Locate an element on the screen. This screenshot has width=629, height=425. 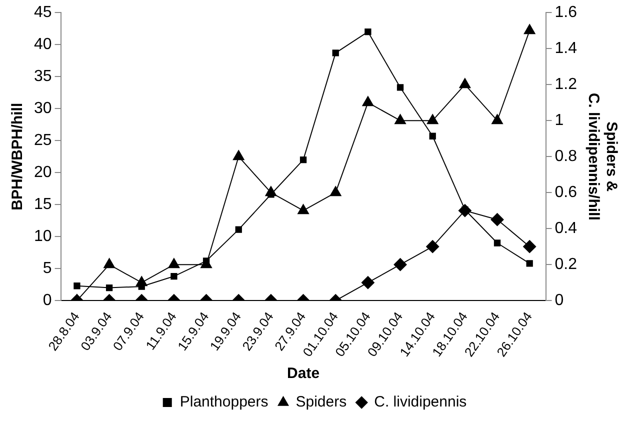
y-axis-title: BPH/WBPH/hill is located at coordinates (17, 156).